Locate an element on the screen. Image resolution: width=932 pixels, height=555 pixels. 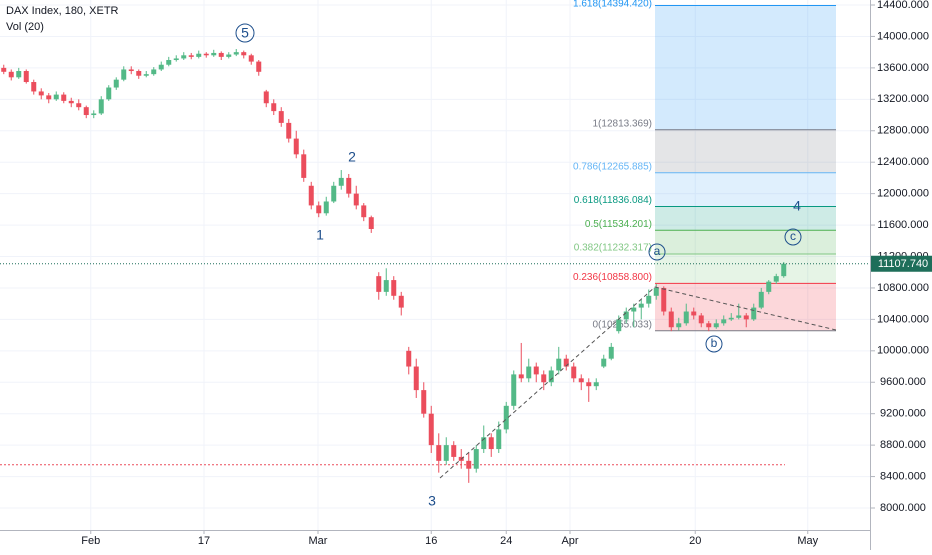
fib-label: 0.618(11836.084) is located at coordinates (613, 200).